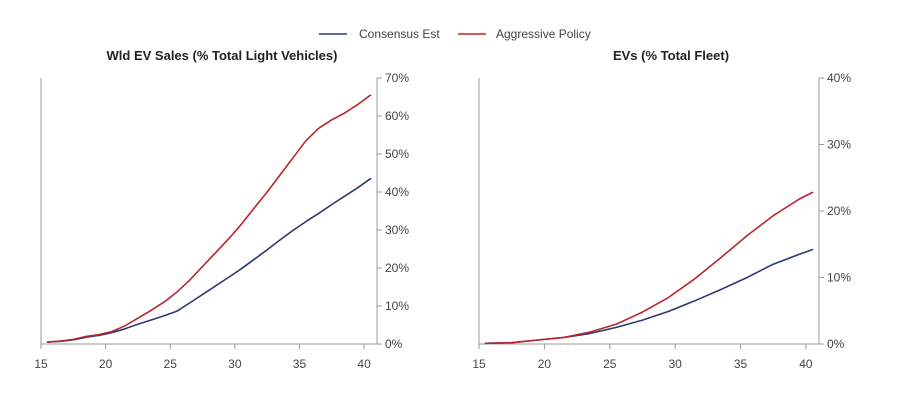 The image size is (917, 405). I want to click on y-tick-label: 50%, so click(397, 154).